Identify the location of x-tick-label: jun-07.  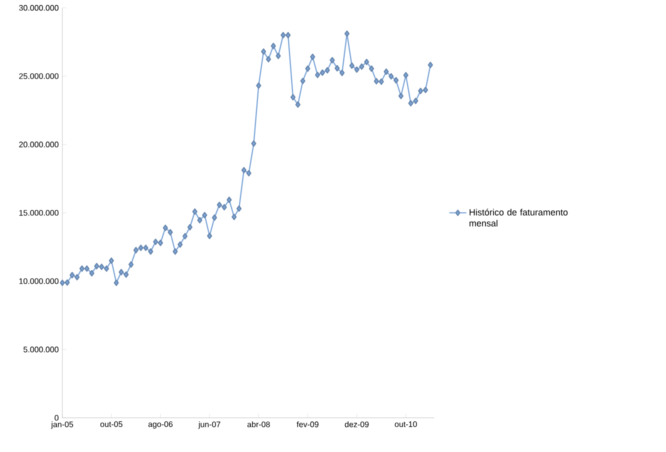
(209, 425).